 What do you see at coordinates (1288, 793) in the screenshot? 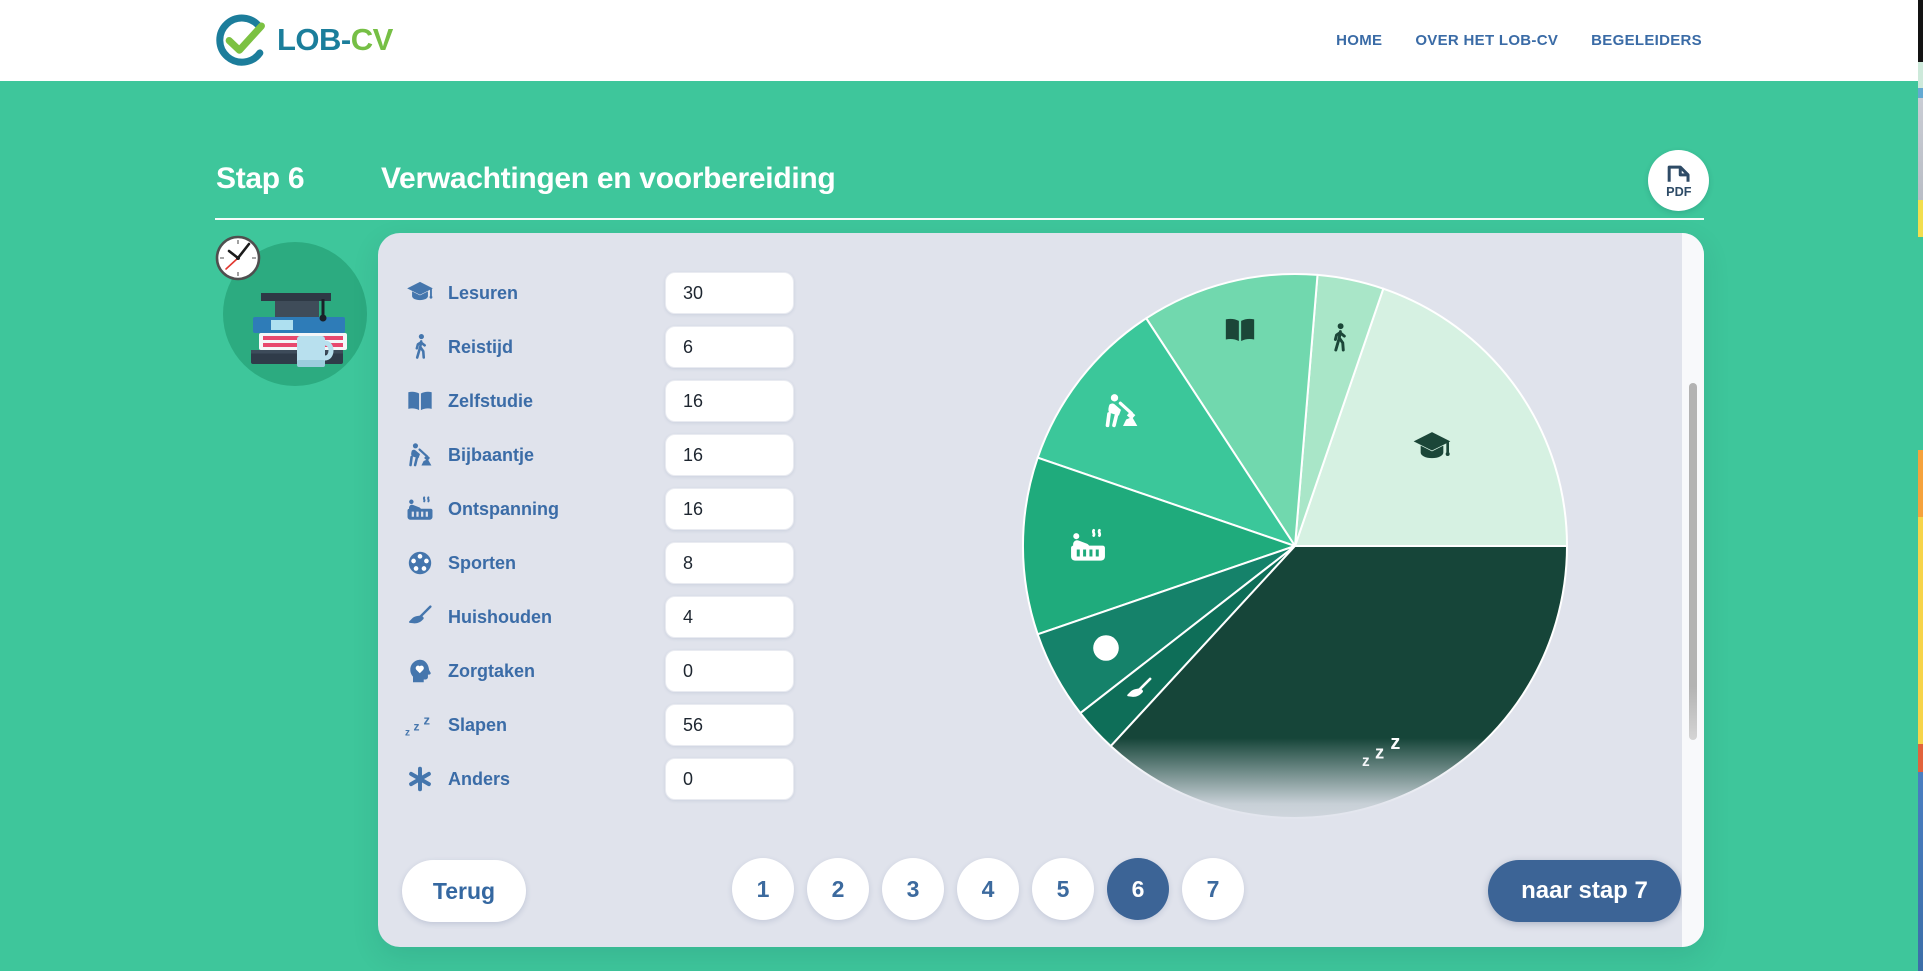
I see `pie-bottom-fade` at bounding box center [1288, 793].